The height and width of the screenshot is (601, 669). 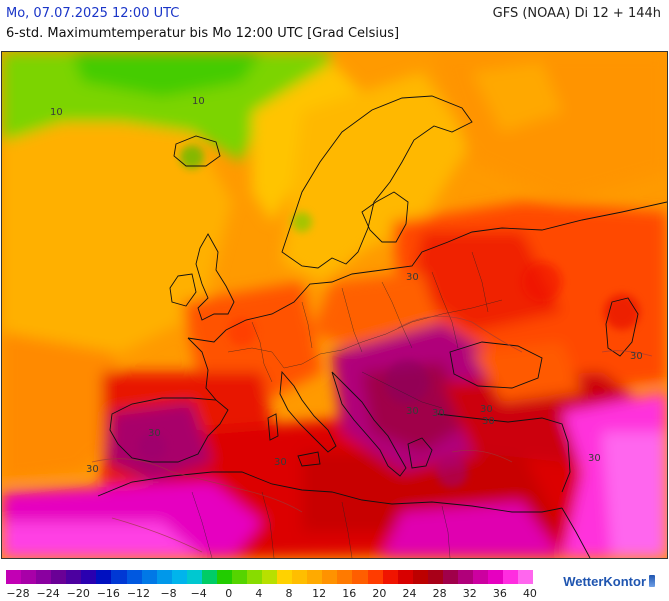 What do you see at coordinates (377, 182) in the screenshot?
I see `scandinavia-outline` at bounding box center [377, 182].